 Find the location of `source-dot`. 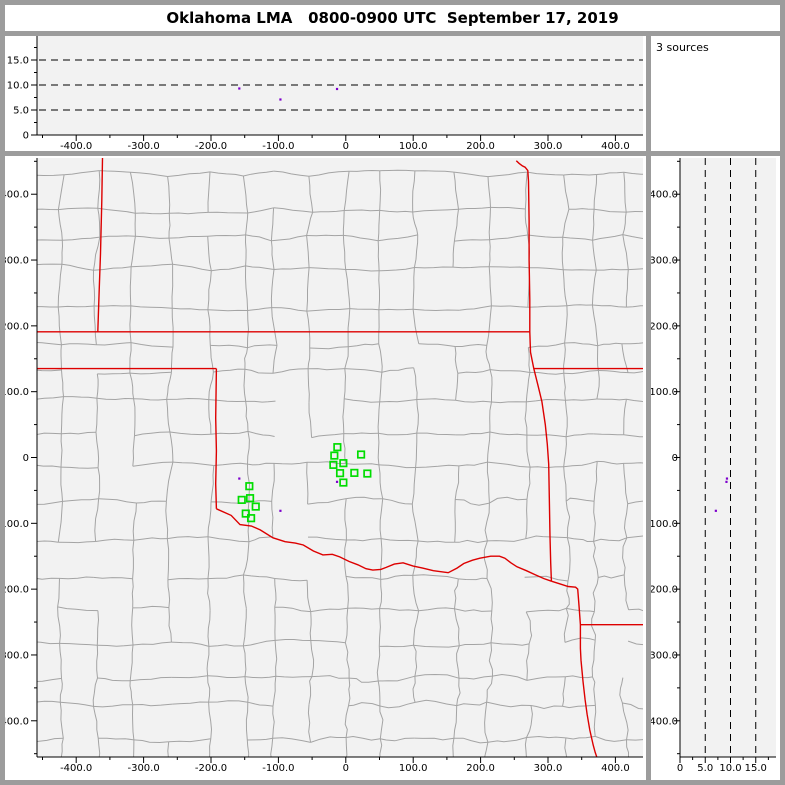

source-dot is located at coordinates (239, 88).